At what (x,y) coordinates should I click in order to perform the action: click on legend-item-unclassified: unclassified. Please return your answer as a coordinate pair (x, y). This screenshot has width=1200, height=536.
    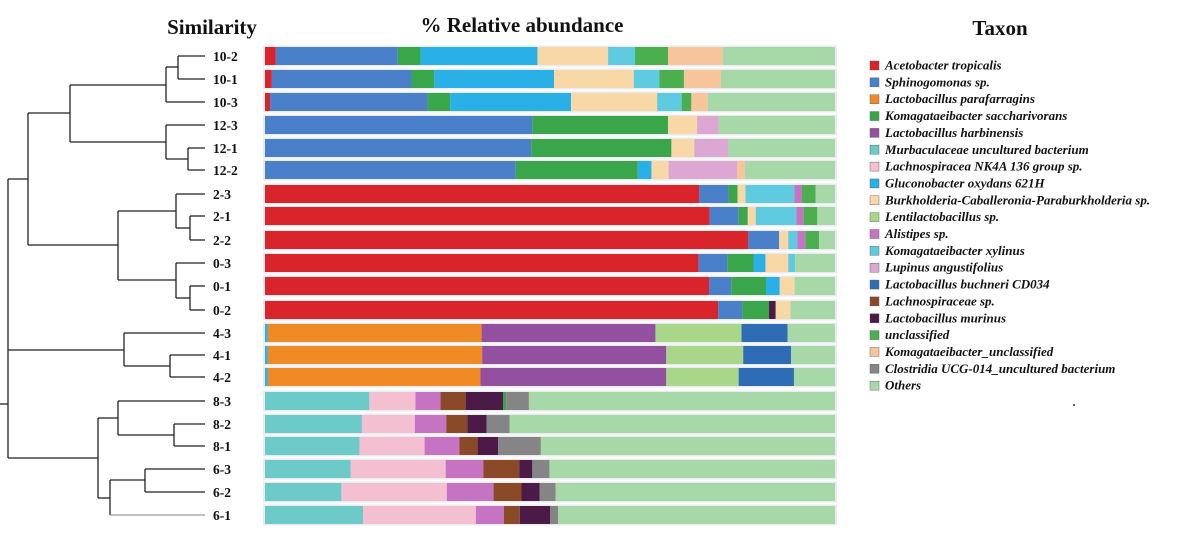
    Looking at the image, I should click on (909, 334).